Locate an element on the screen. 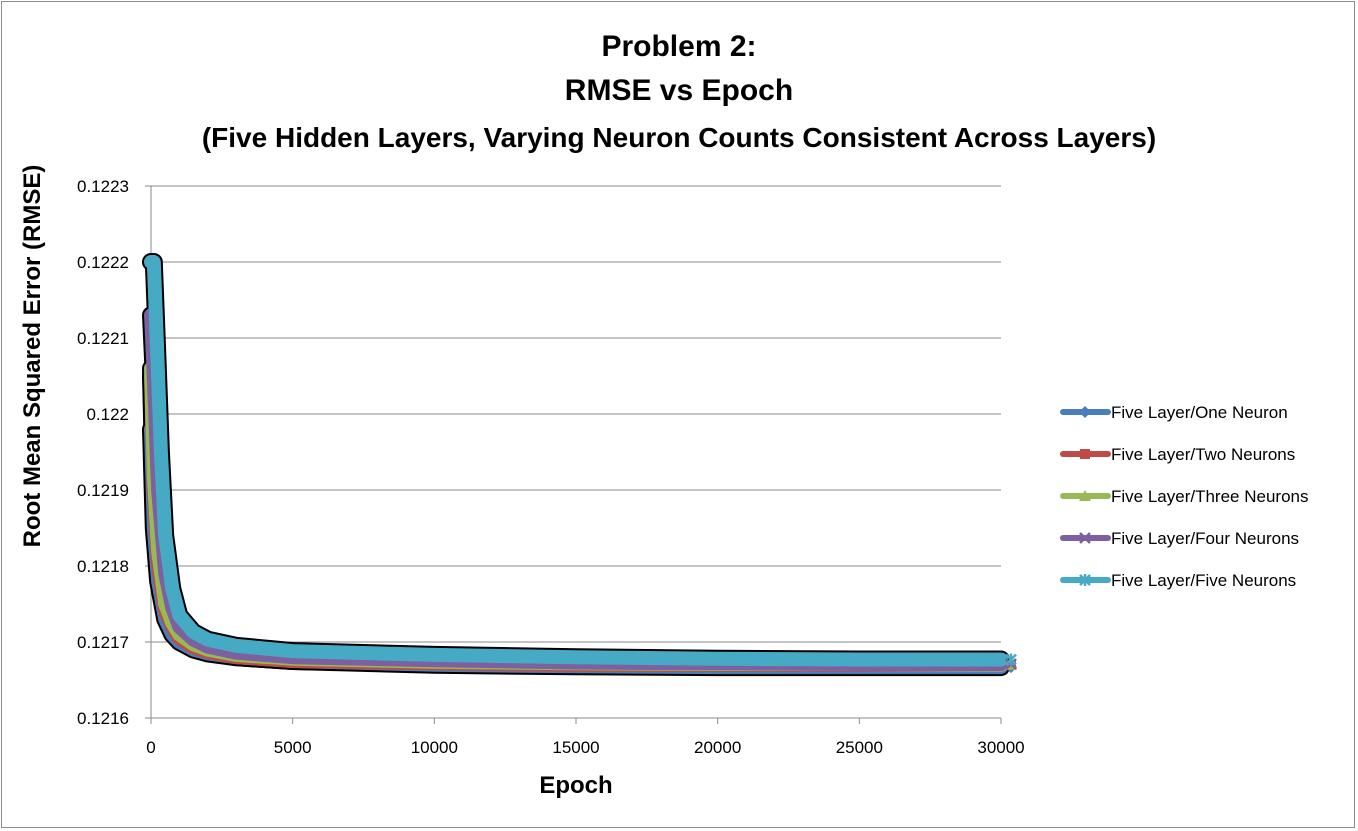 The image size is (1358, 831). y-tick-label: 0.1222 is located at coordinates (103, 262).